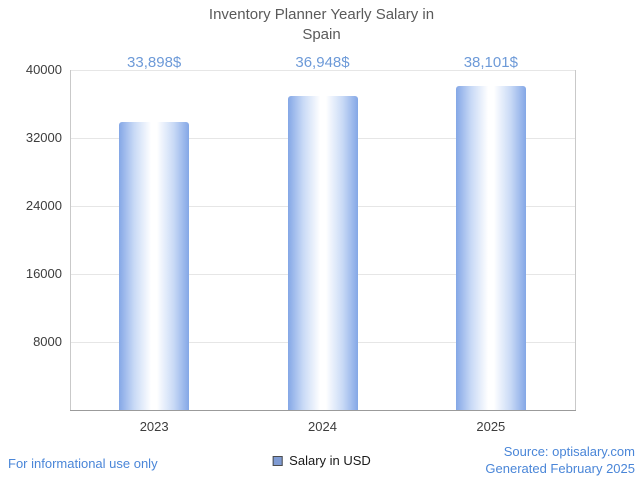 This screenshot has width=643, height=483. What do you see at coordinates (43, 137) in the screenshot?
I see `y-axis-tick-label: 32000` at bounding box center [43, 137].